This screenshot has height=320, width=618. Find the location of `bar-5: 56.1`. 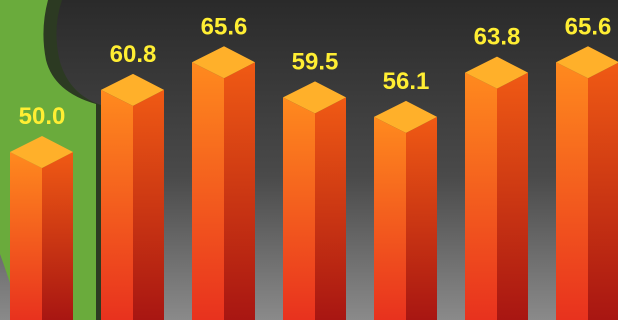

bar-5: 56.1 is located at coordinates (405, 194).